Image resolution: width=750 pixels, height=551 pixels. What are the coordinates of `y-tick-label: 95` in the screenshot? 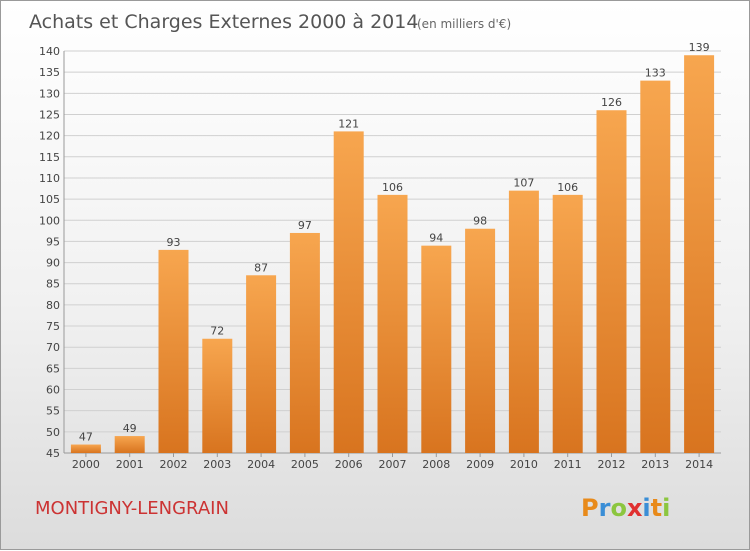 It's located at (53, 241).